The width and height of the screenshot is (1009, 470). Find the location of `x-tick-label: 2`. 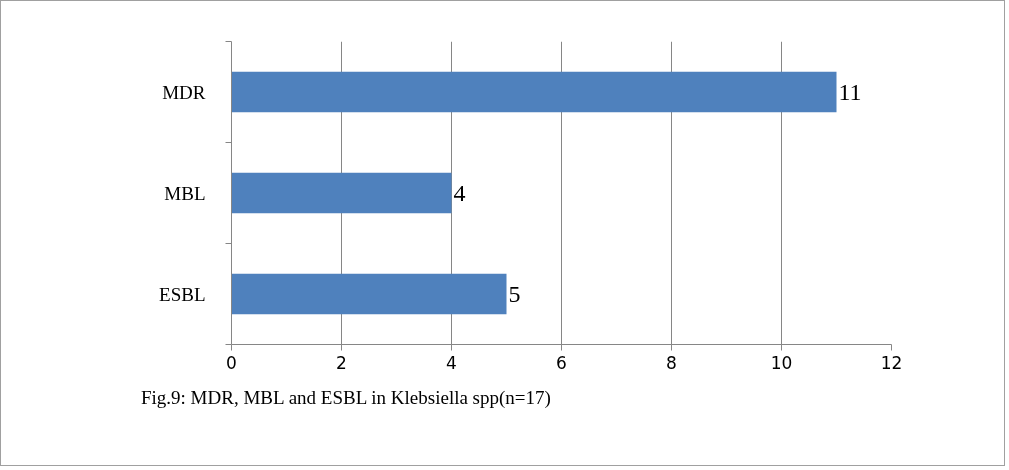

x-tick-label: 2 is located at coordinates (341, 362).